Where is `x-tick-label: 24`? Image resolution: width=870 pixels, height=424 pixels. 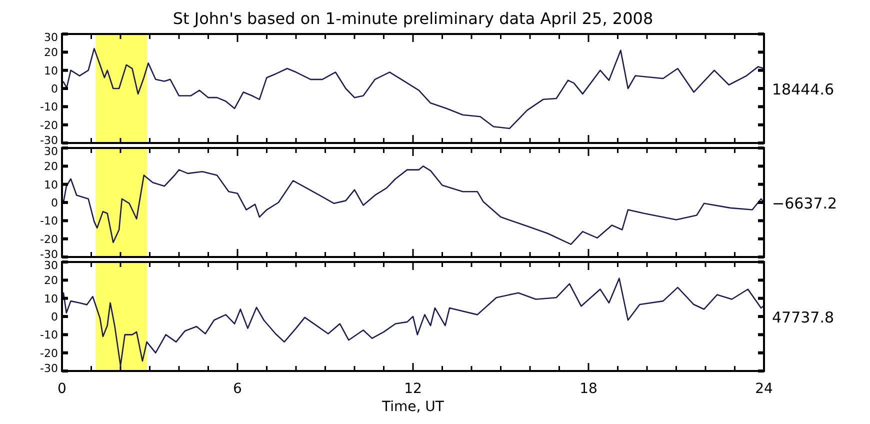 x-tick-label: 24 is located at coordinates (764, 389).